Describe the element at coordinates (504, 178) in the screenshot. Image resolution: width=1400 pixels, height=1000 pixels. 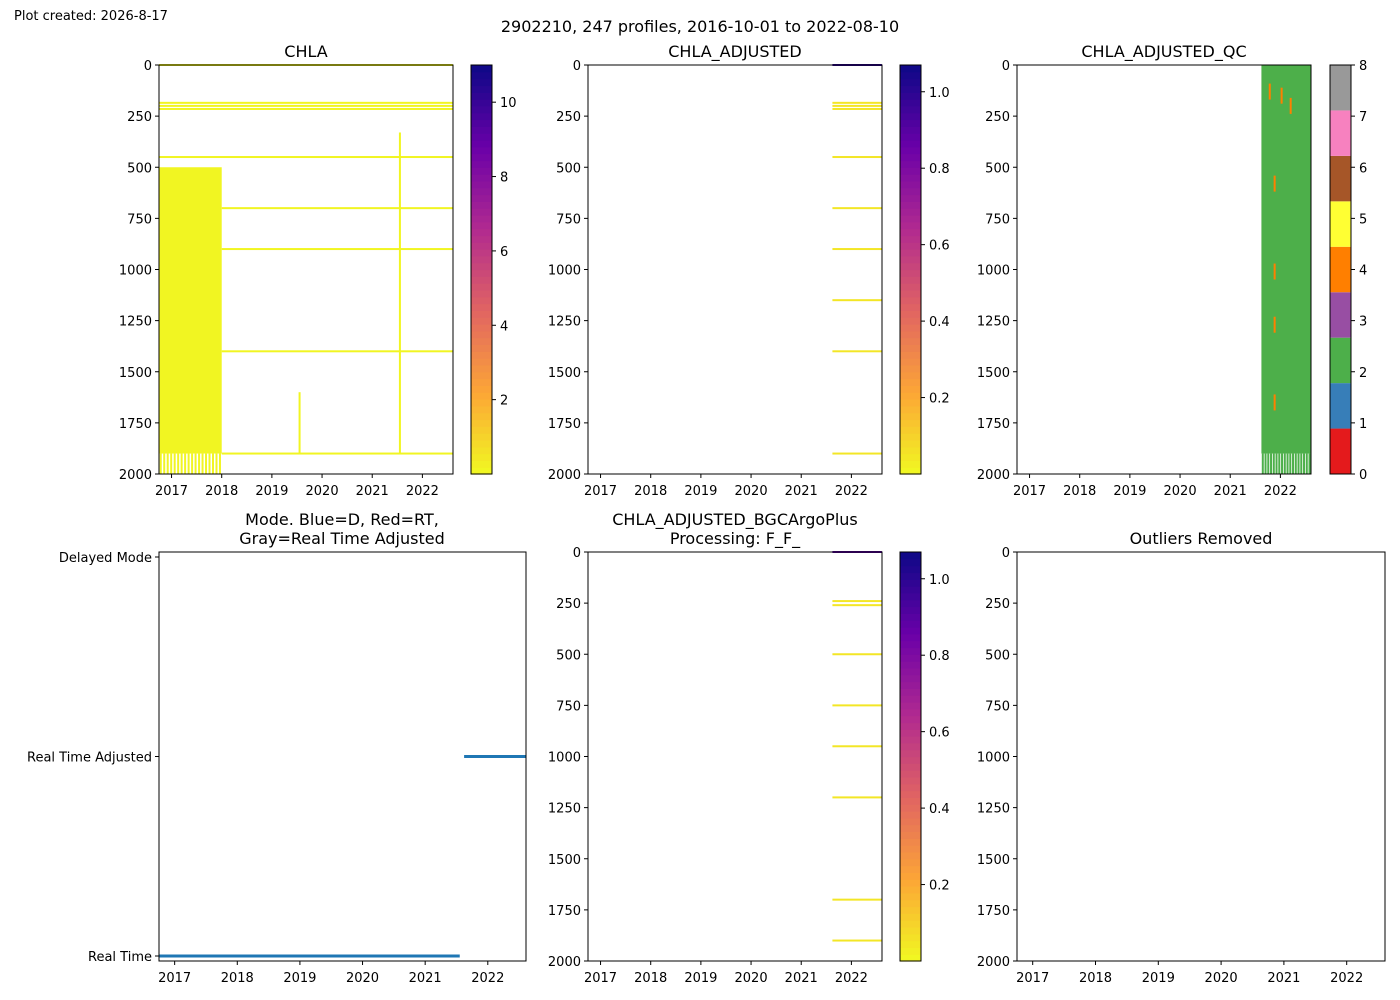
I see `colorbar-tick-label: 8` at that location.